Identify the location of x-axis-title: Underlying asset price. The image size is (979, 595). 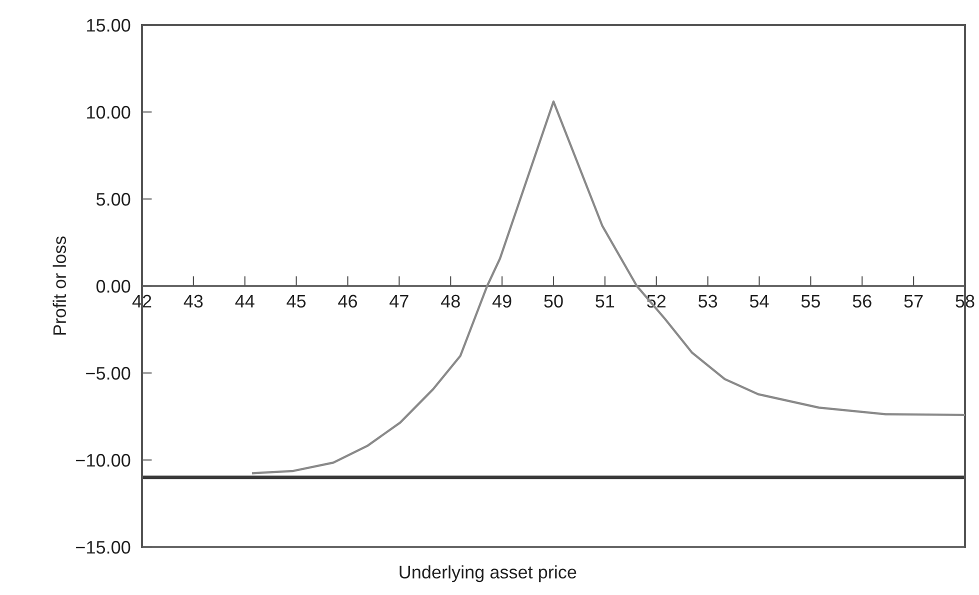
(488, 573).